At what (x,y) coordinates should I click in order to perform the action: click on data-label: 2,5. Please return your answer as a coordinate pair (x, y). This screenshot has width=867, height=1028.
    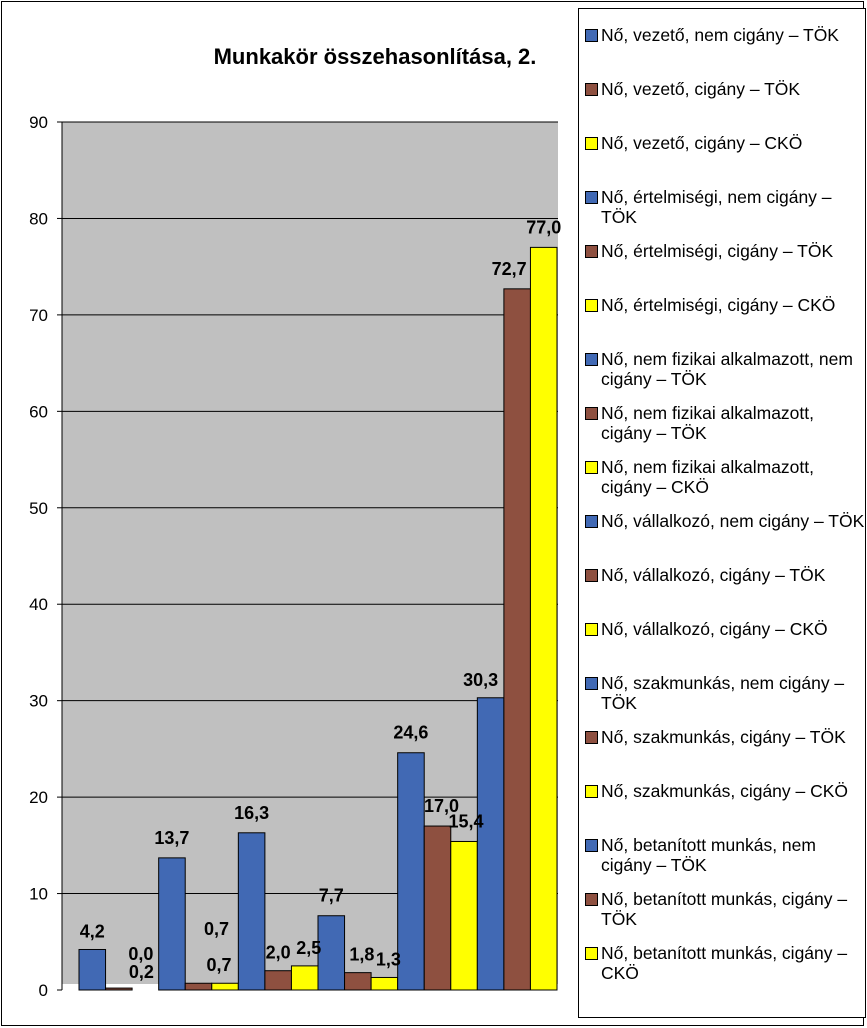
    Looking at the image, I should click on (308, 948).